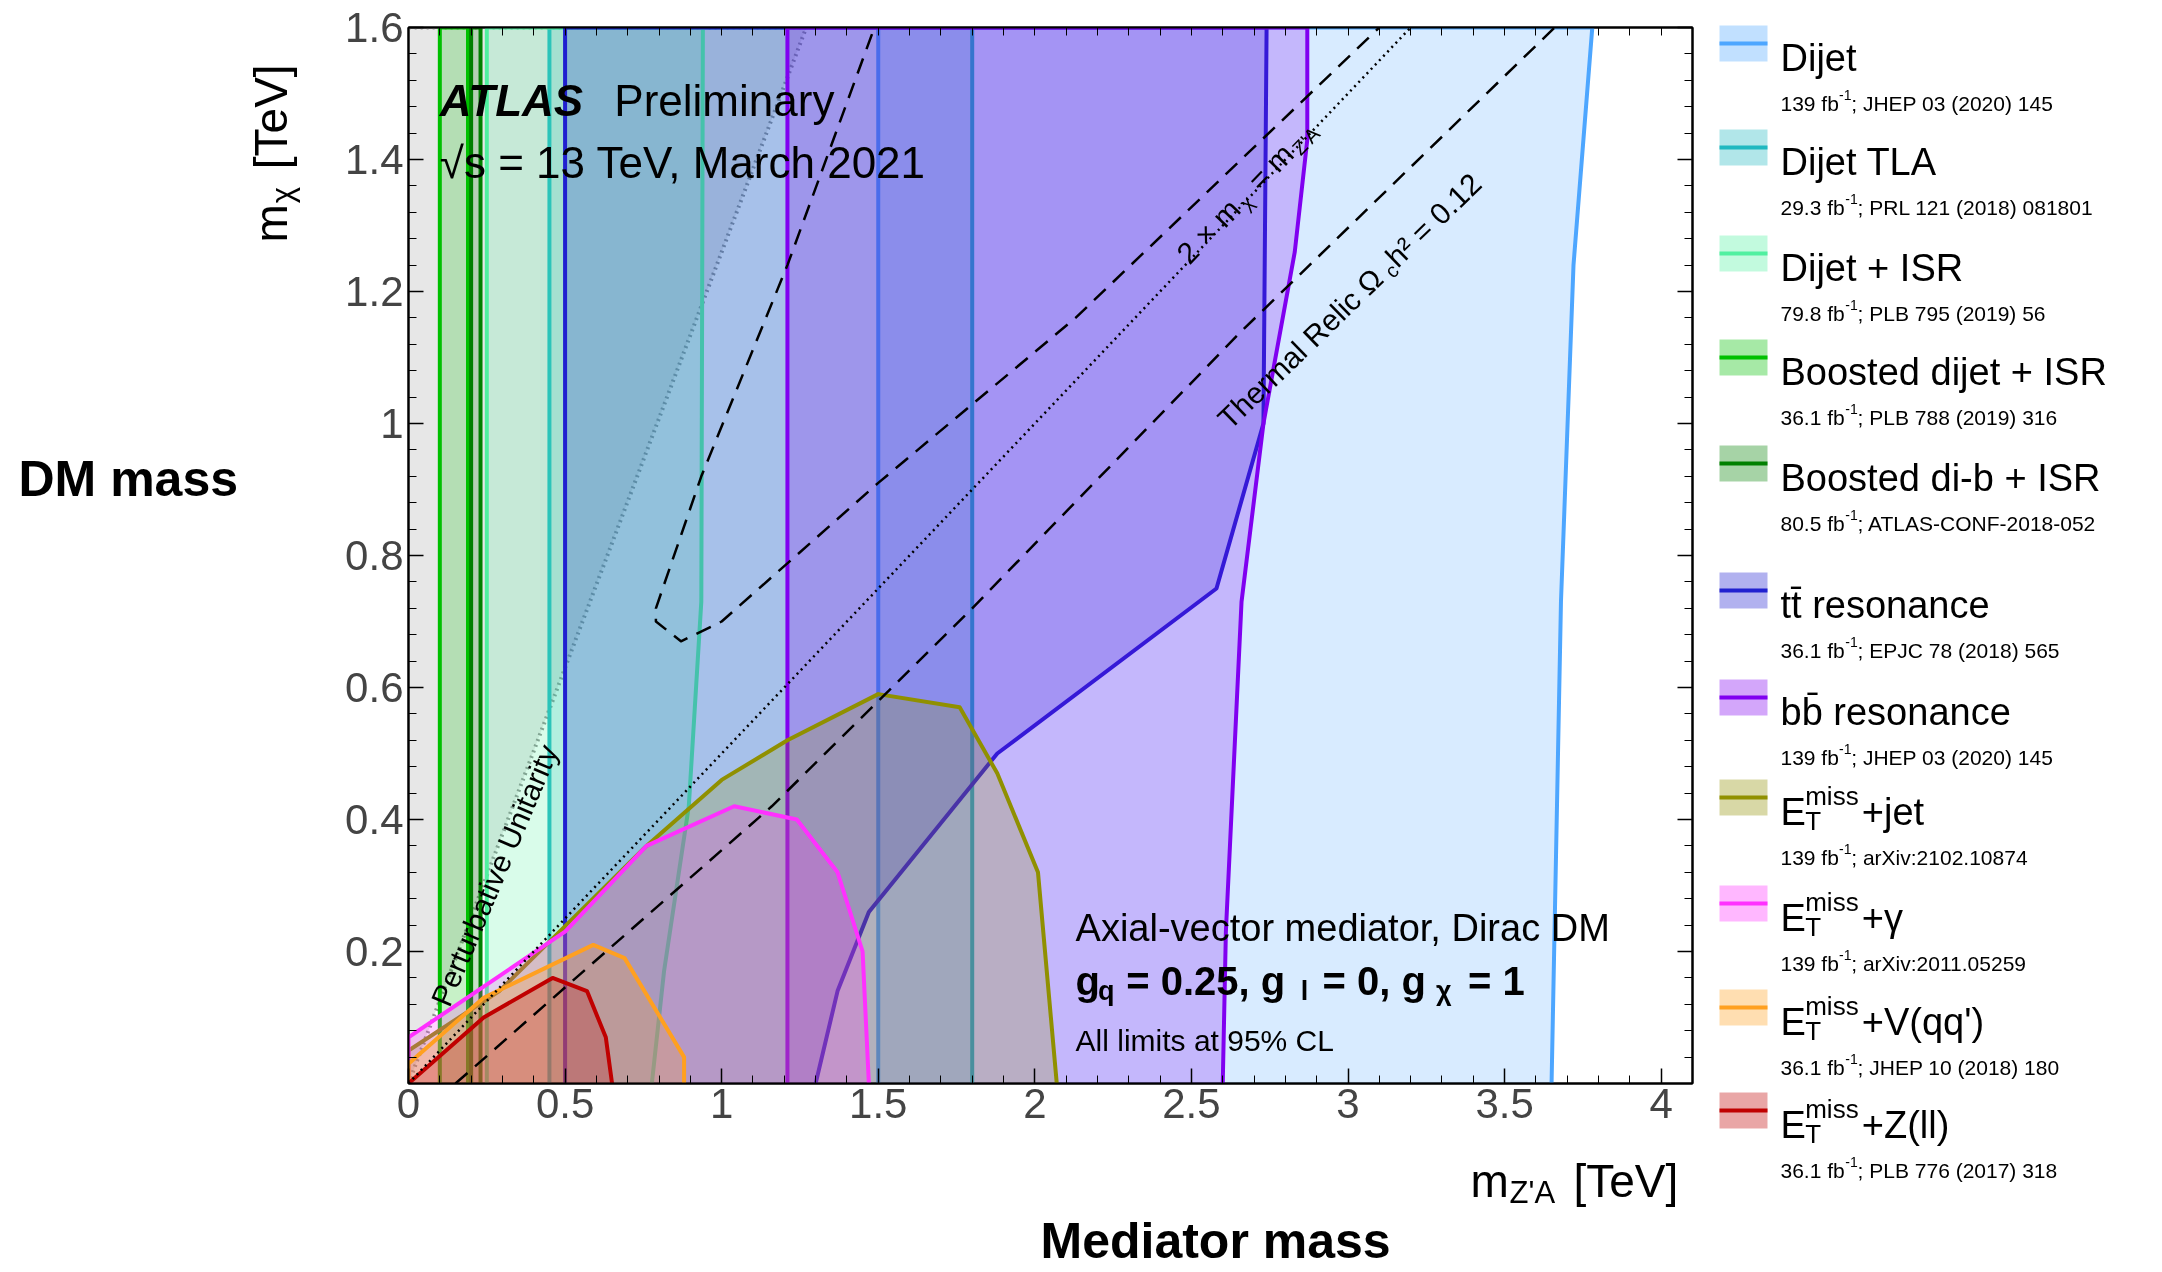 The image size is (2162, 1272). What do you see at coordinates (565, 1103) in the screenshot?
I see `x-tick-label: 0.5` at bounding box center [565, 1103].